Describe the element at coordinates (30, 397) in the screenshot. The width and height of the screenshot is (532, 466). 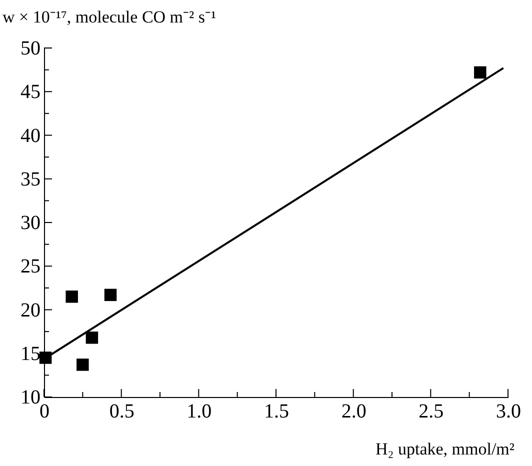
I see `y-tick-label: 10` at that location.